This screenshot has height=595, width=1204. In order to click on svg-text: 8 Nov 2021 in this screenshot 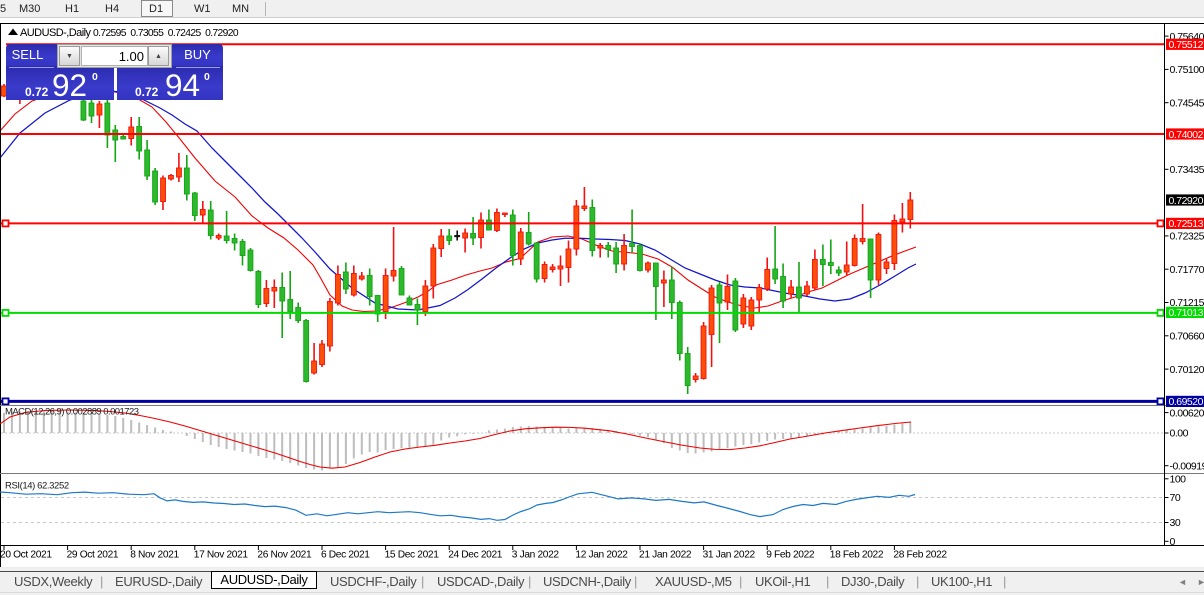, I will do `click(154, 555)`.